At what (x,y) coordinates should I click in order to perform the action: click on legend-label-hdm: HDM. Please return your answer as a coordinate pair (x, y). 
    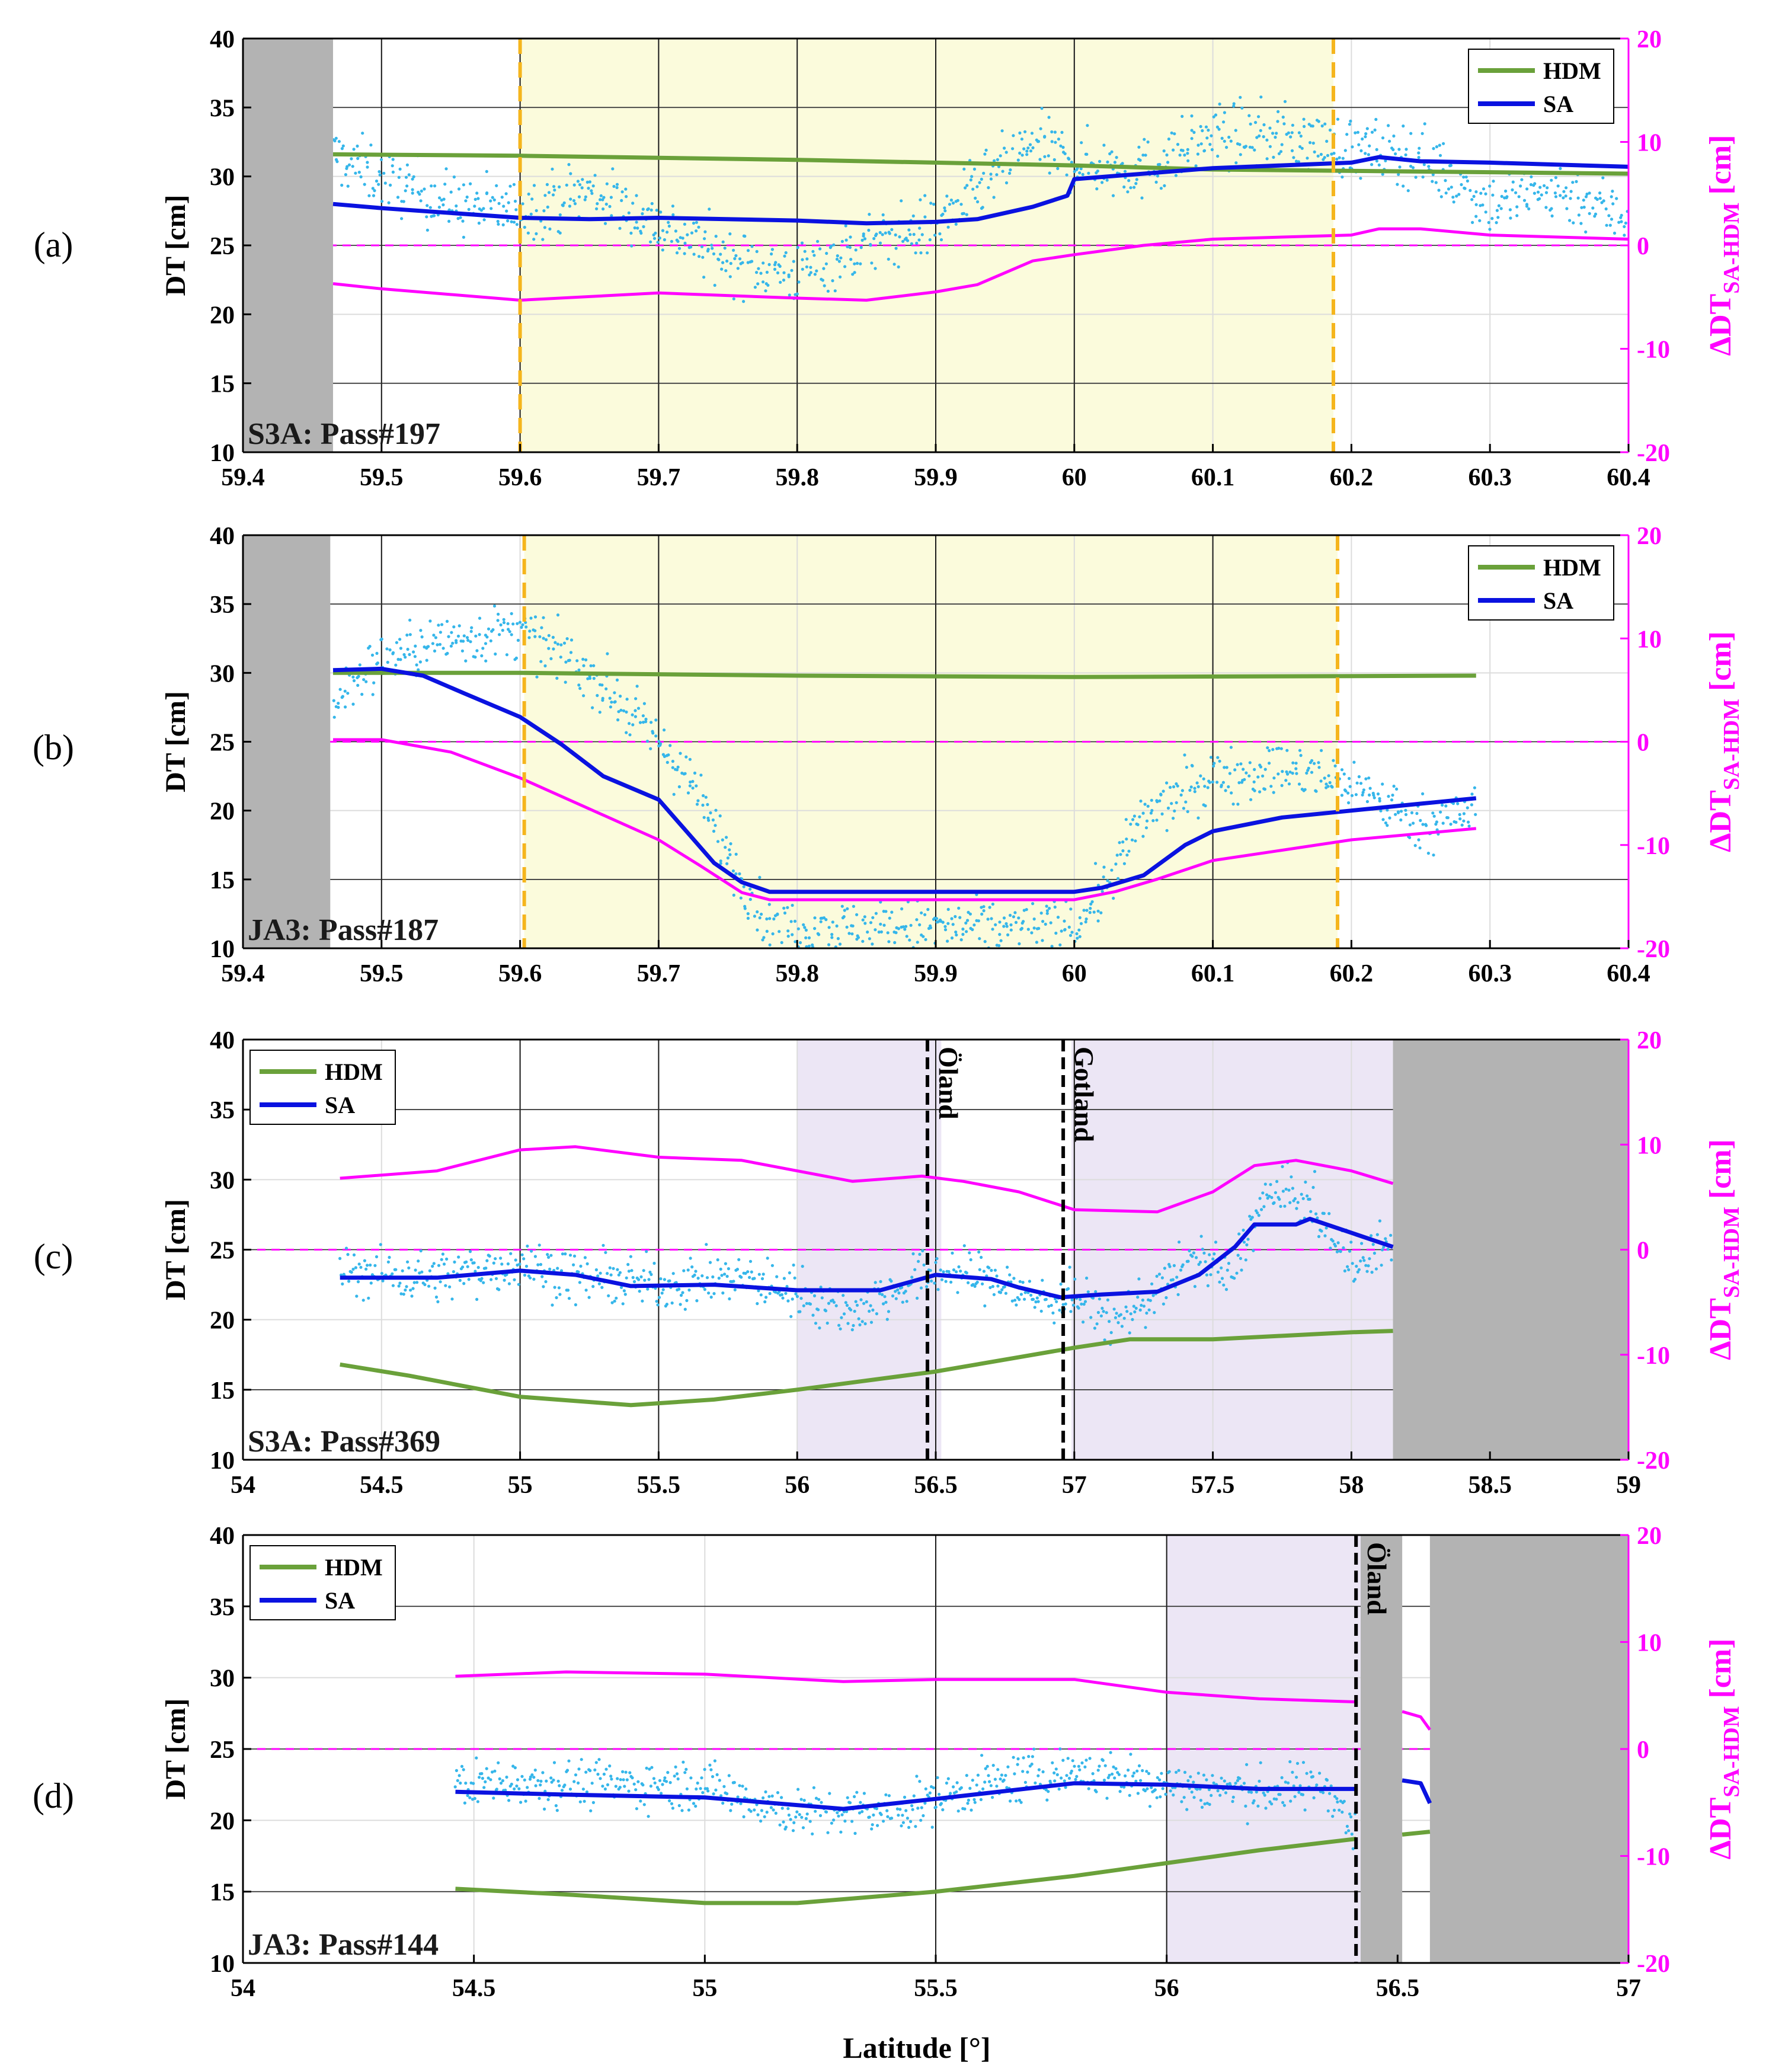
    Looking at the image, I should click on (1572, 70).